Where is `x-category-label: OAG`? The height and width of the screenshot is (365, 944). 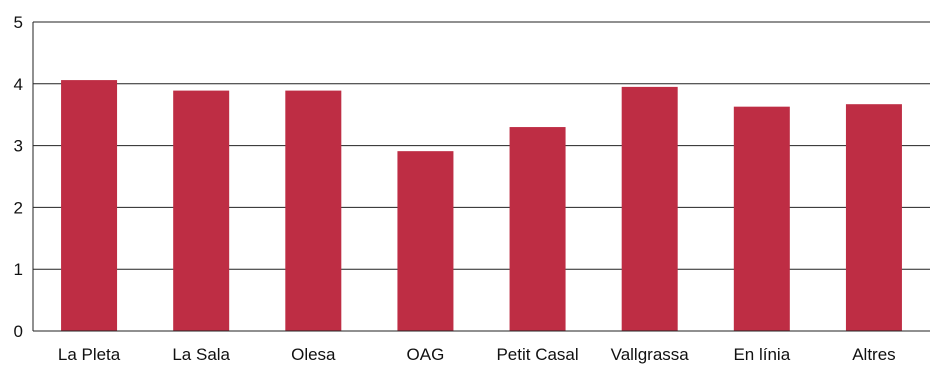 x-category-label: OAG is located at coordinates (426, 354).